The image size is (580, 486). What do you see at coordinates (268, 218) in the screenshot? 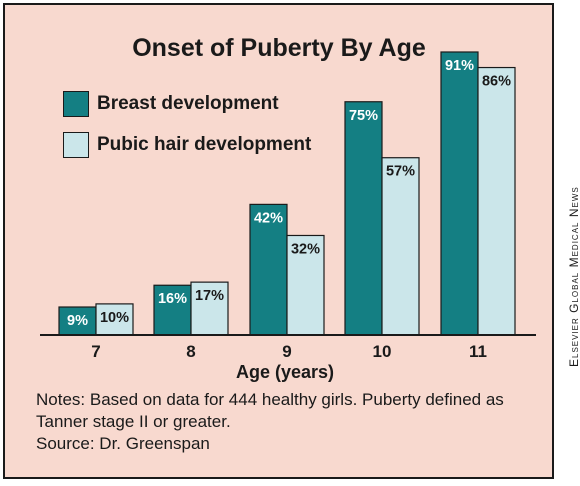
I see `data-label-breast-9: 42%` at bounding box center [268, 218].